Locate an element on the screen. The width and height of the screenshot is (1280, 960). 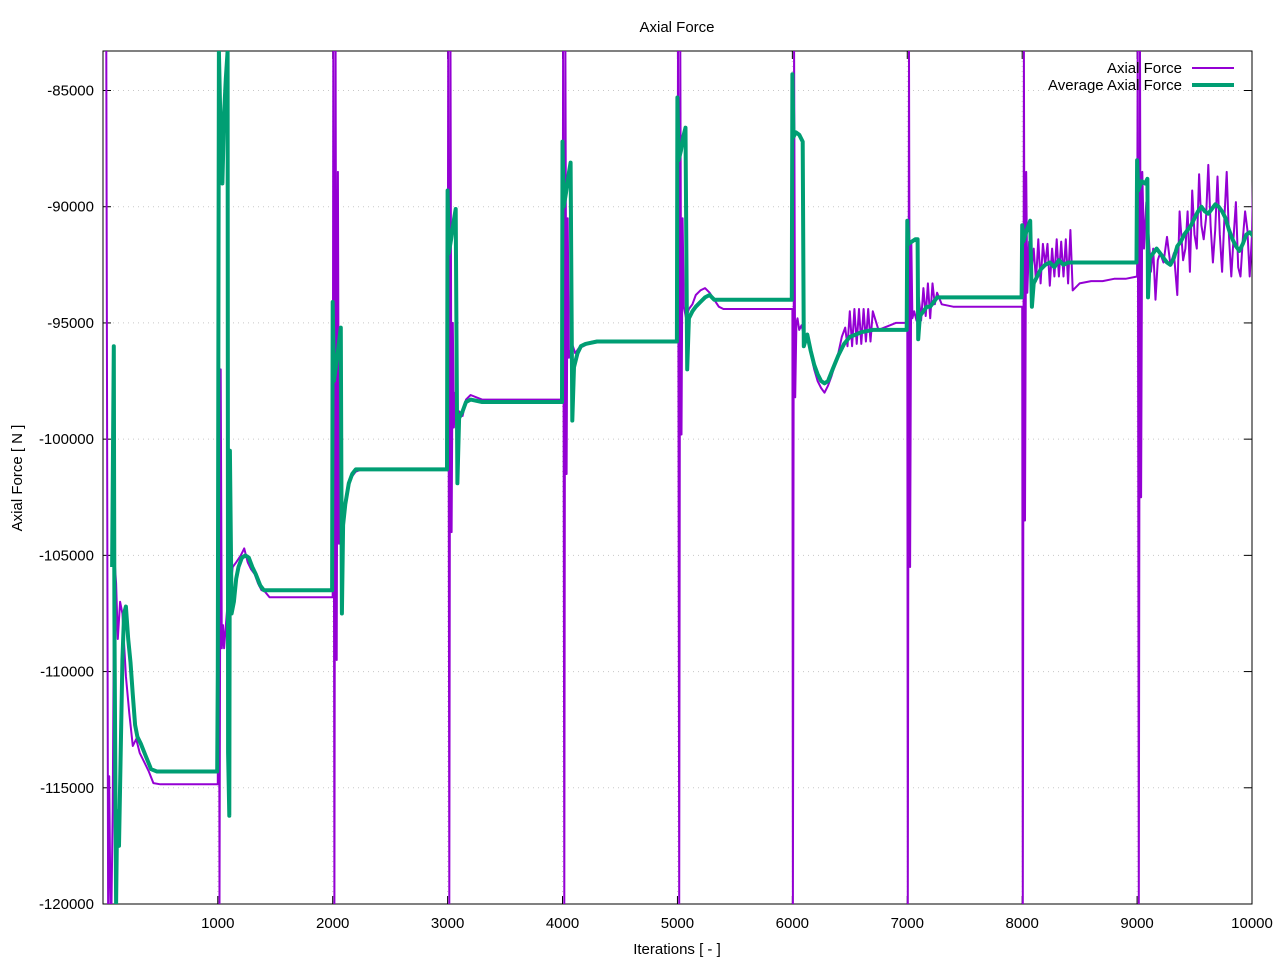
x-tick-label: 8000 is located at coordinates (1021, 923).